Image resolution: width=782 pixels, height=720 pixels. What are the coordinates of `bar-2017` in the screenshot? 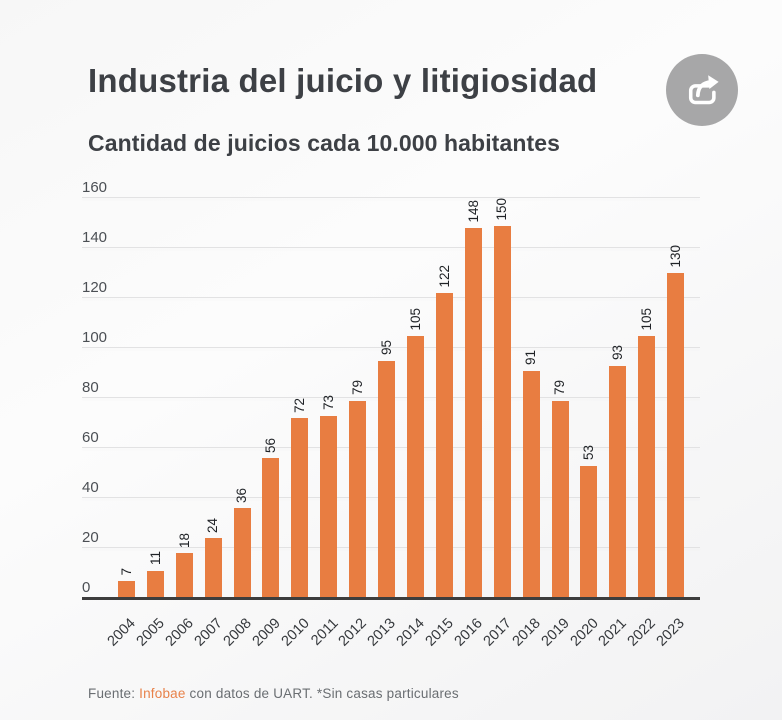 It's located at (502, 411).